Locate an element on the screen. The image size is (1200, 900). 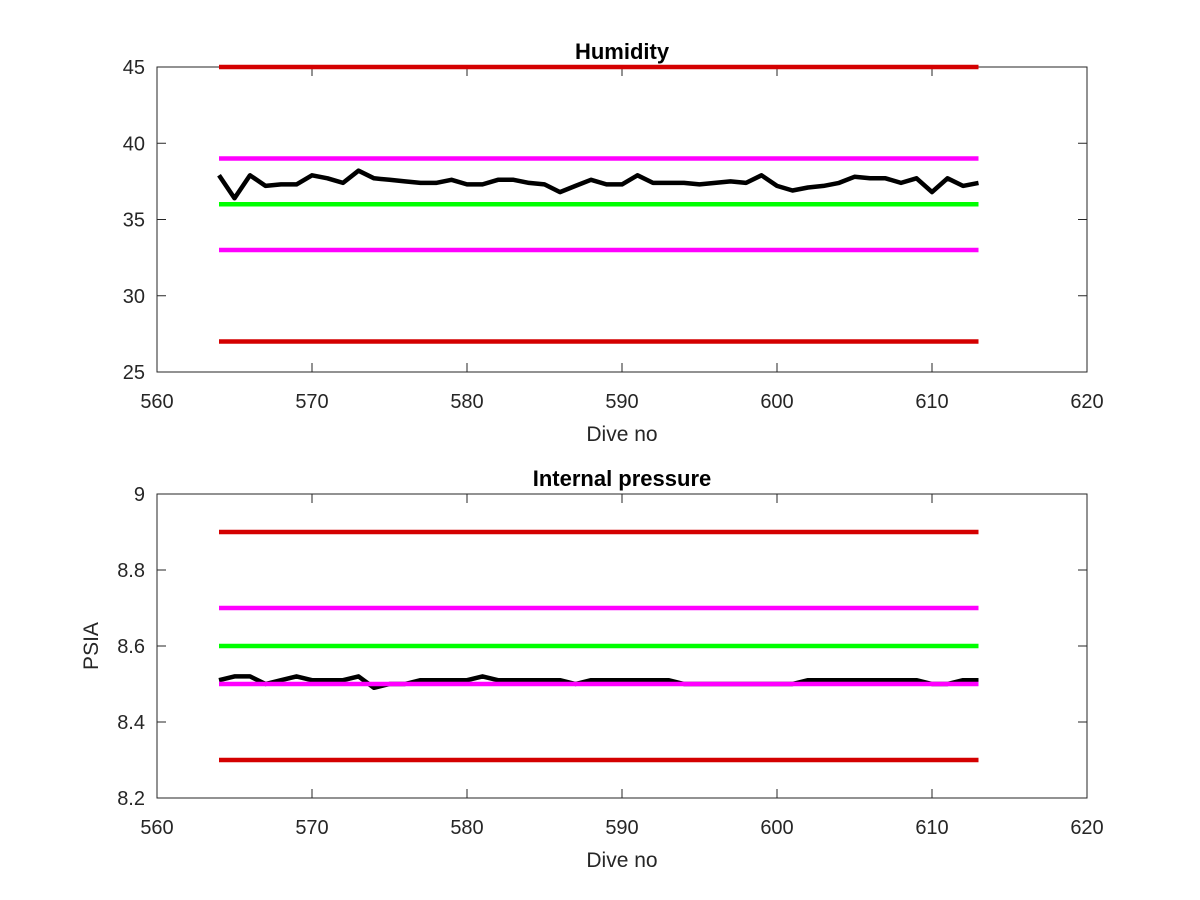
y-tick-label: 8.8 is located at coordinates (131, 571).